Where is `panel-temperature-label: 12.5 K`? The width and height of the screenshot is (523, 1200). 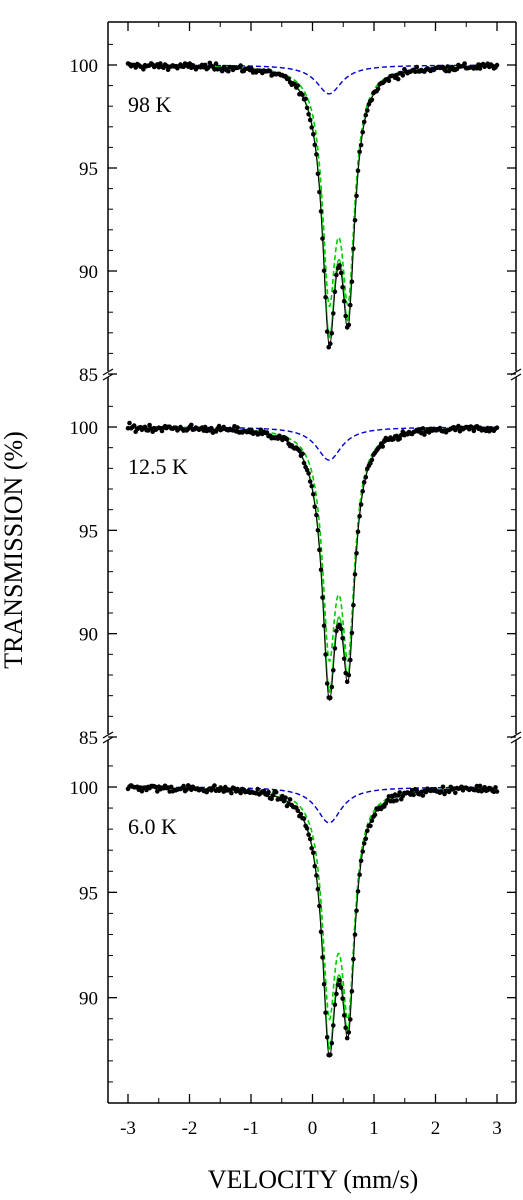
panel-temperature-label: 12.5 K is located at coordinates (158, 466).